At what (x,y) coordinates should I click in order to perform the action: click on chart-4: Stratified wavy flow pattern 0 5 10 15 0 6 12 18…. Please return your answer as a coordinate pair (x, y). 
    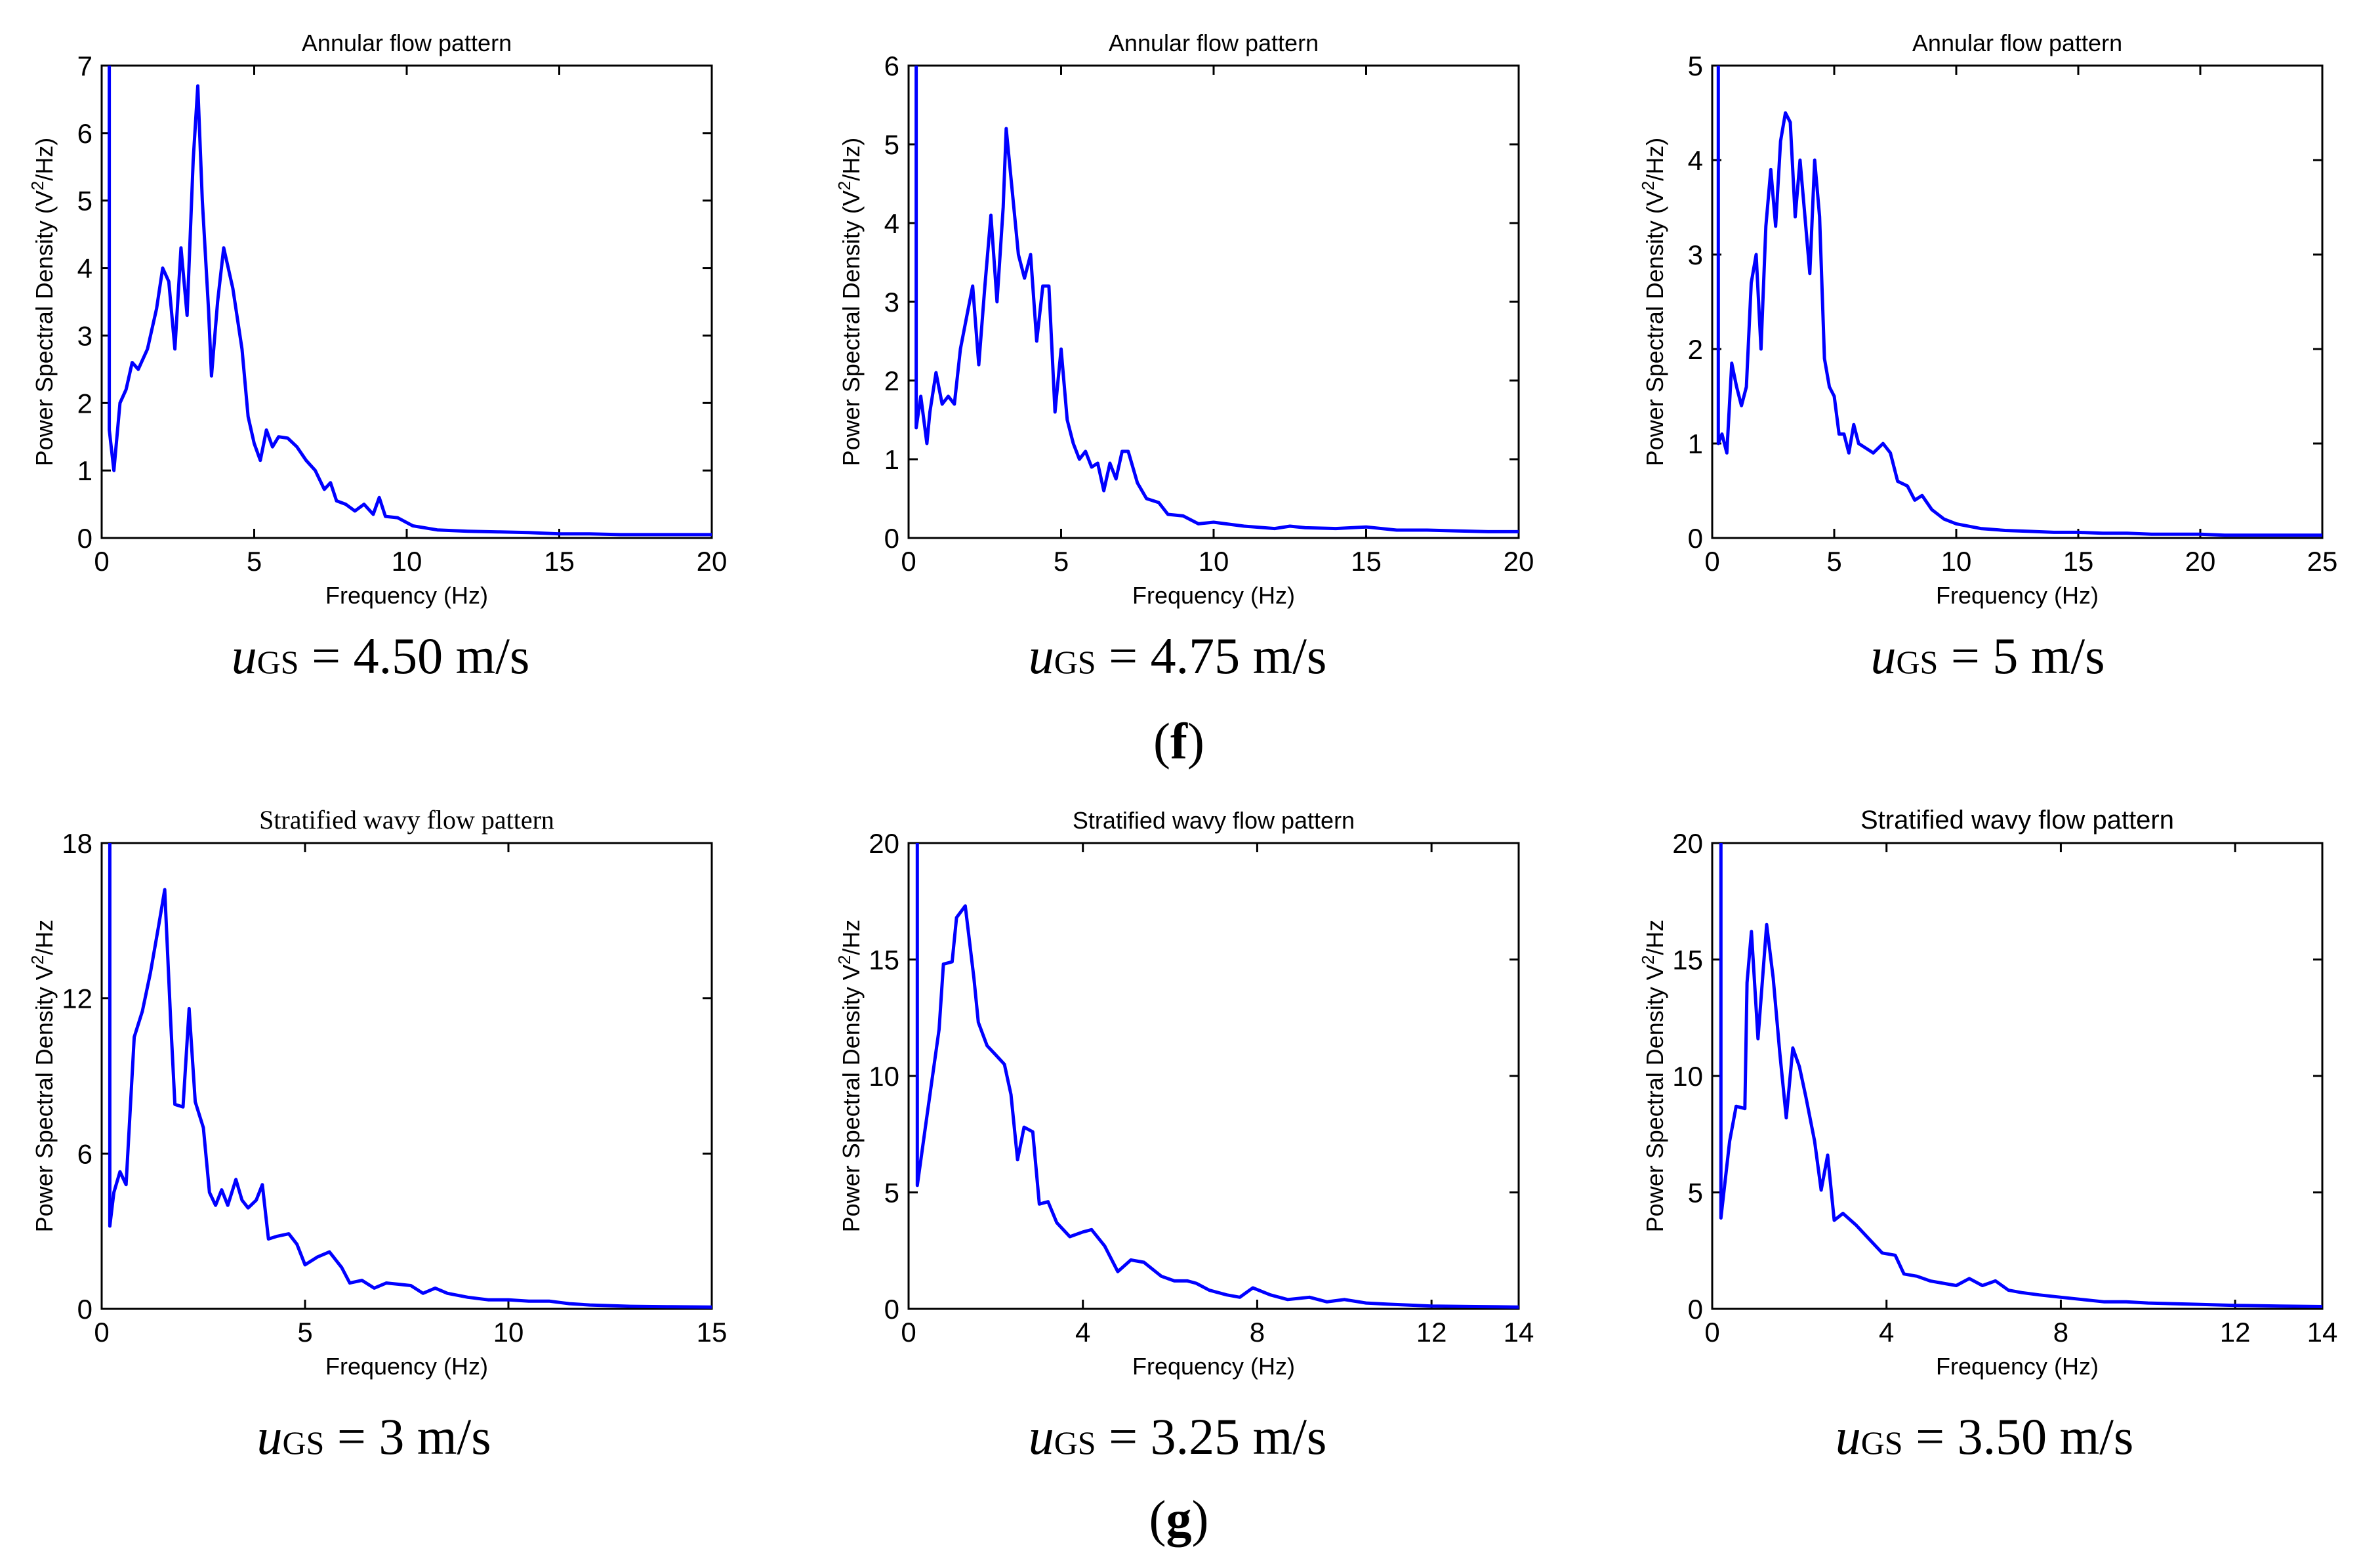
    Looking at the image, I should click on (377, 1092).